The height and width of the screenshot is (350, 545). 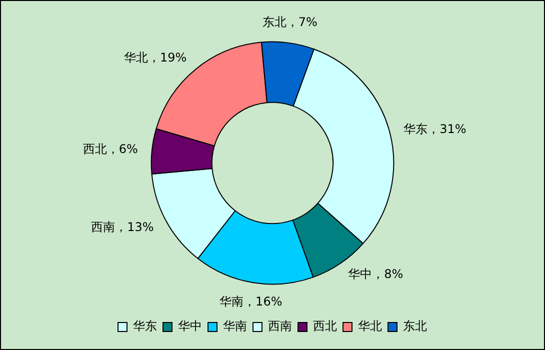 I want to click on data-label: 西南，13%, so click(x=122, y=227).